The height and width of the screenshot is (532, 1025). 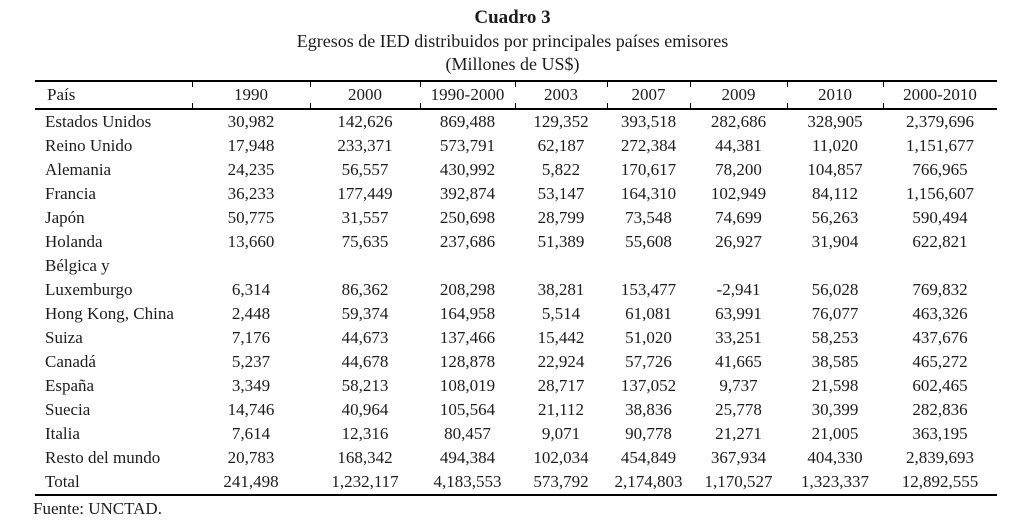 What do you see at coordinates (561, 169) in the screenshot?
I see `value-cell: 5,822` at bounding box center [561, 169].